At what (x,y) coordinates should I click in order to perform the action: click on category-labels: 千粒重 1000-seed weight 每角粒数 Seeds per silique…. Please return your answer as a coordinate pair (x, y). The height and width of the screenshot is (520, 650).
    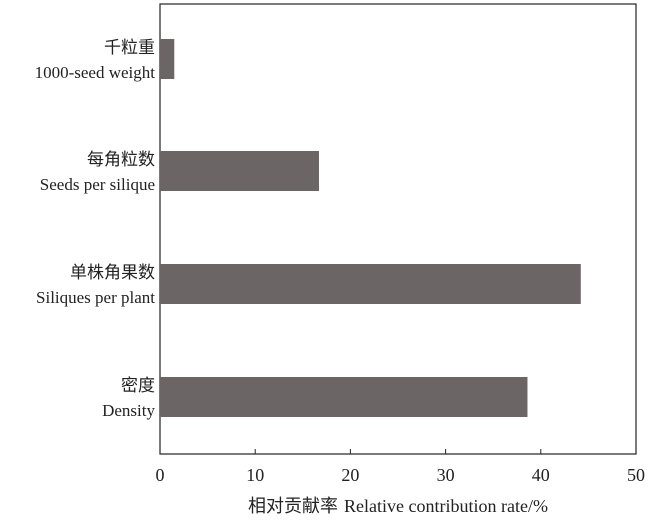
    Looking at the image, I should click on (95, 229).